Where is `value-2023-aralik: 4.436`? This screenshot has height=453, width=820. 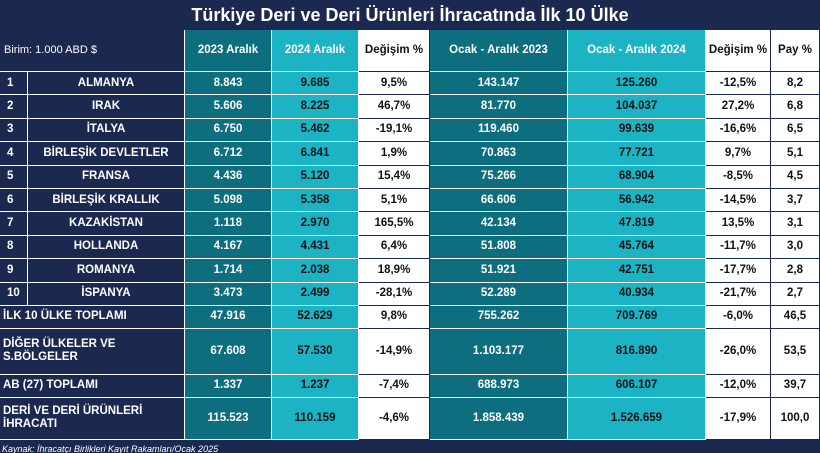 value-2023-aralik: 4.436 is located at coordinates (228, 177).